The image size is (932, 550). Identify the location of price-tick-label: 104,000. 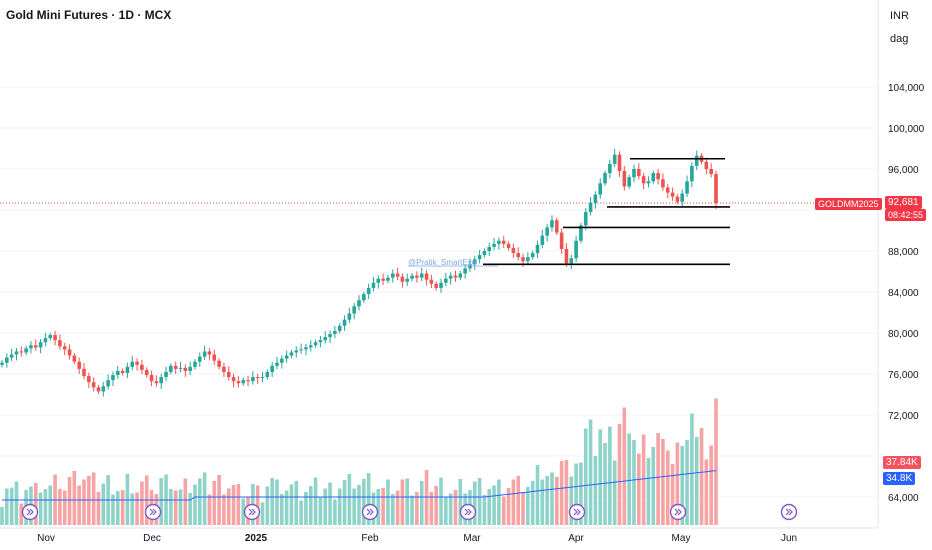
(906, 88).